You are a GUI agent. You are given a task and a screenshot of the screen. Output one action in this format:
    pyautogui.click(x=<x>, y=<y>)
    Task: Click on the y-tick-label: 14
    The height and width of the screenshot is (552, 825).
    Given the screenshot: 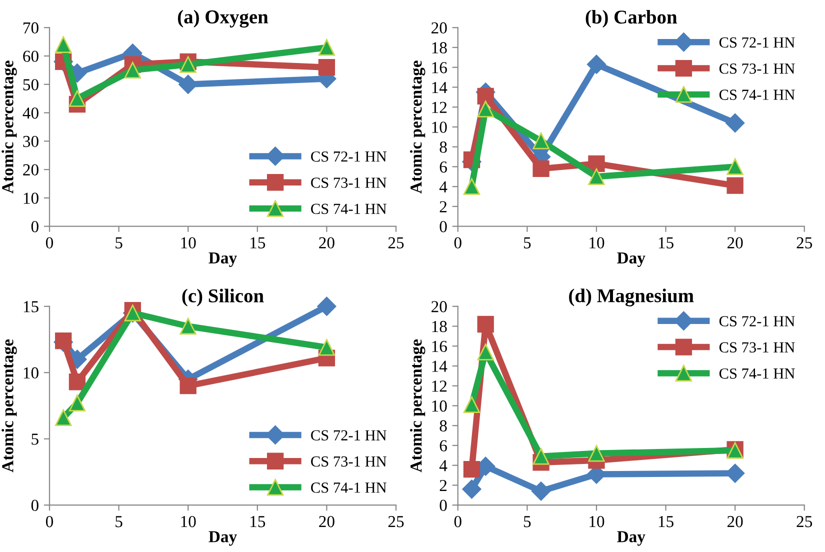 What is the action you would take?
    pyautogui.click(x=440, y=366)
    